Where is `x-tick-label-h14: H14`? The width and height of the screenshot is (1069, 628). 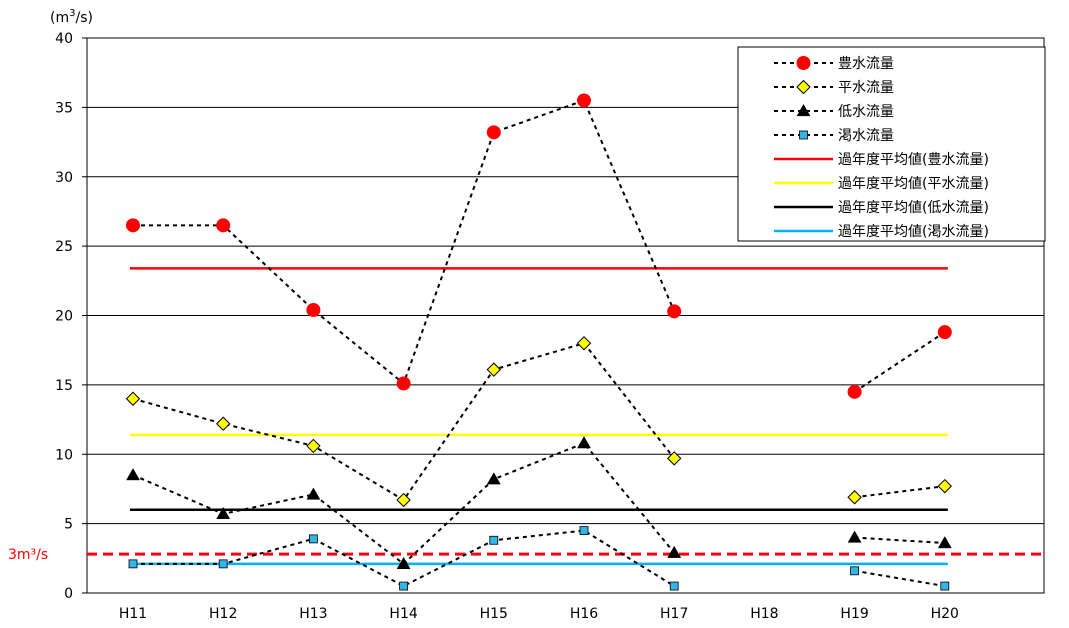 x-tick-label-h14: H14 is located at coordinates (403, 614).